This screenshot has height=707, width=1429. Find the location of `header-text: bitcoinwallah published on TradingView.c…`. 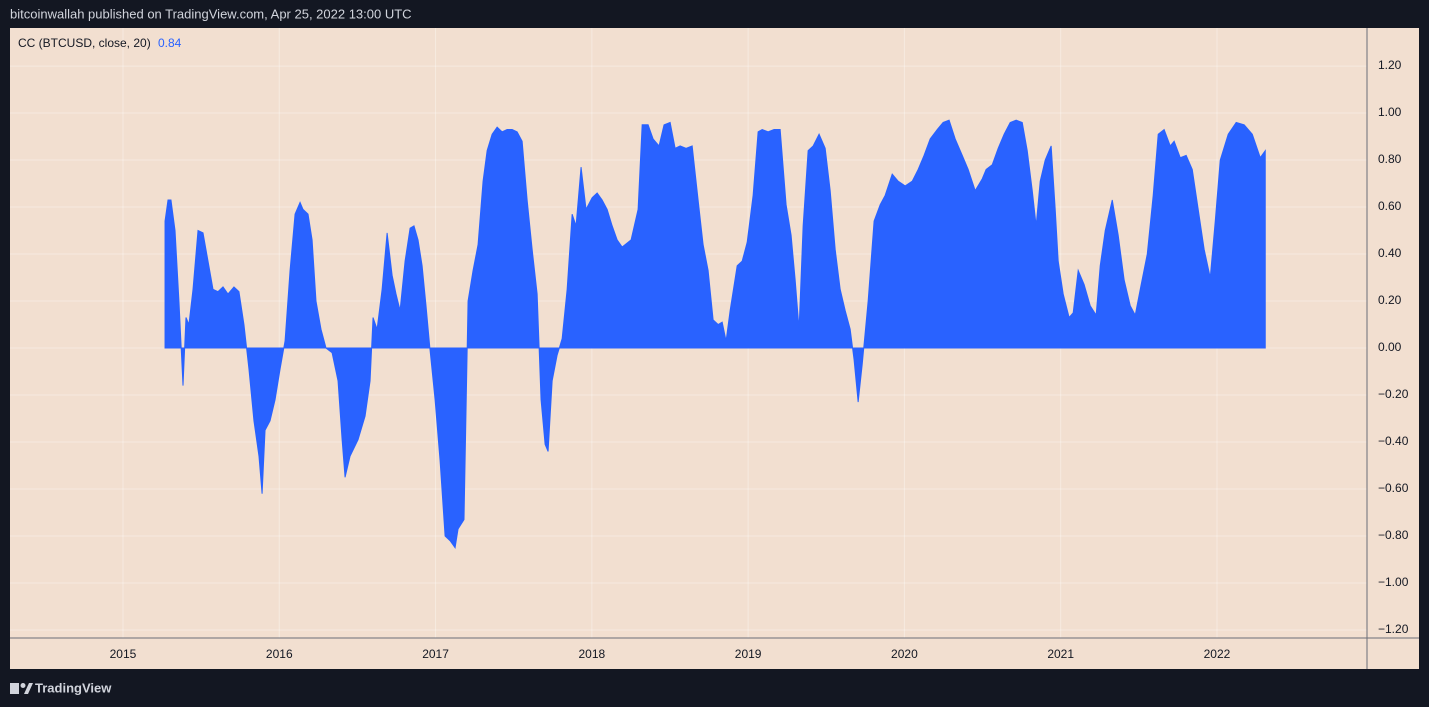

header-text: bitcoinwallah published on TradingView.c… is located at coordinates (211, 13).